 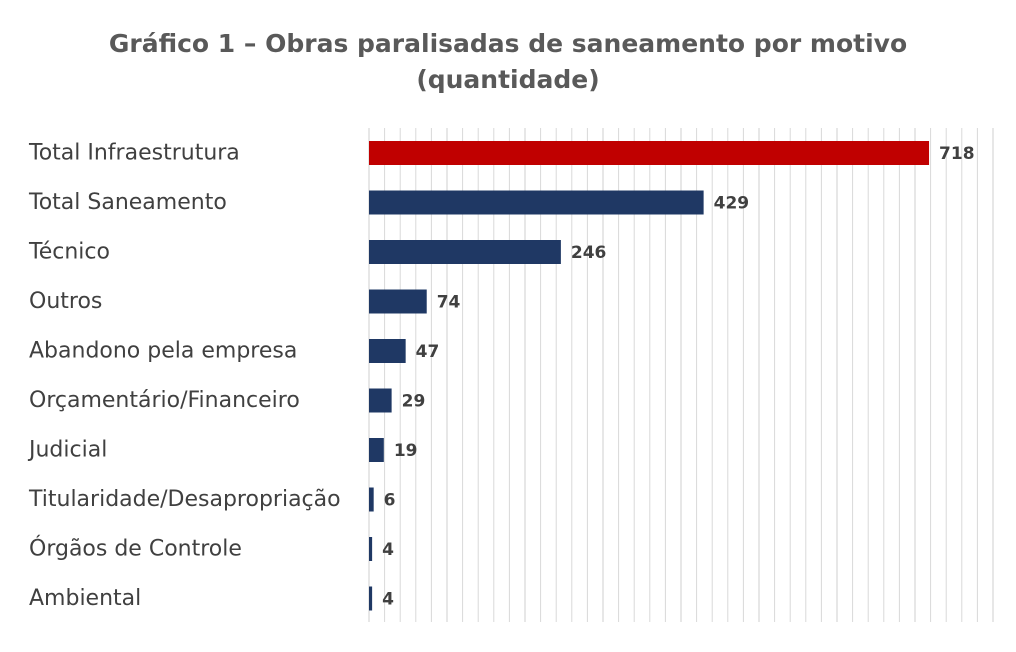 I want to click on data-label: 6, so click(x=390, y=501).